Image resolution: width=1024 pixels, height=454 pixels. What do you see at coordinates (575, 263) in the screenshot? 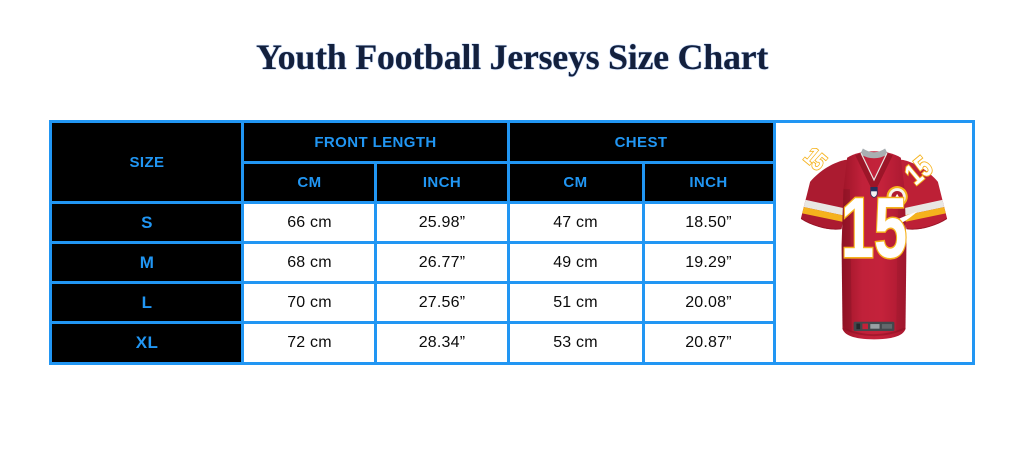
I see `chest-cm-value: 49 cm` at bounding box center [575, 263].